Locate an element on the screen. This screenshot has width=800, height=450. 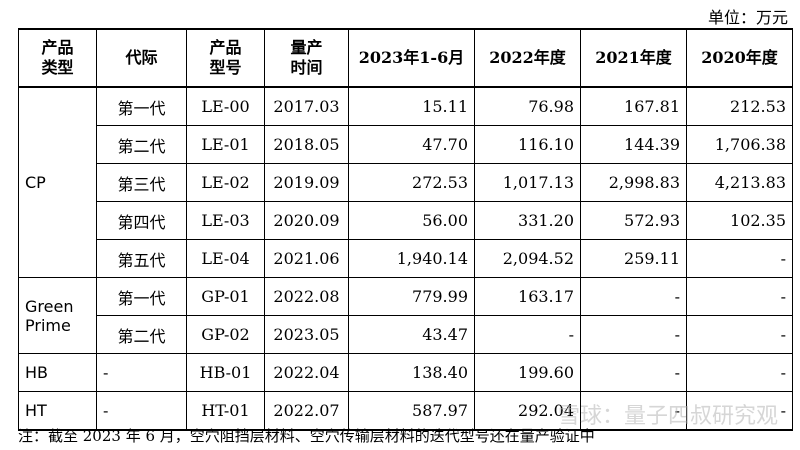
table-row: HT - HT-01 2022.07 587.97 292.04 - - is located at coordinates (405, 411).